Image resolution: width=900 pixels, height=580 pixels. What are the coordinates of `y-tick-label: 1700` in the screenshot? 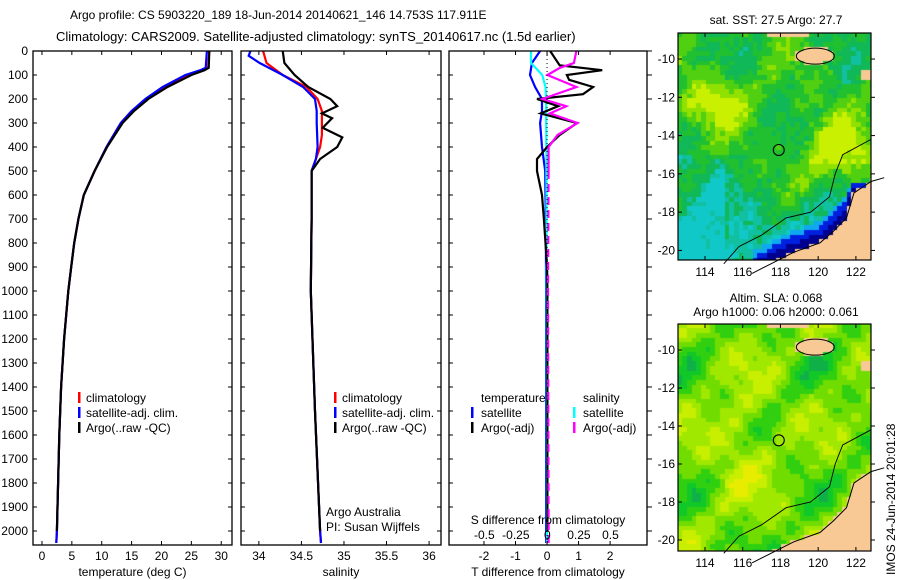 It's located at (14, 459).